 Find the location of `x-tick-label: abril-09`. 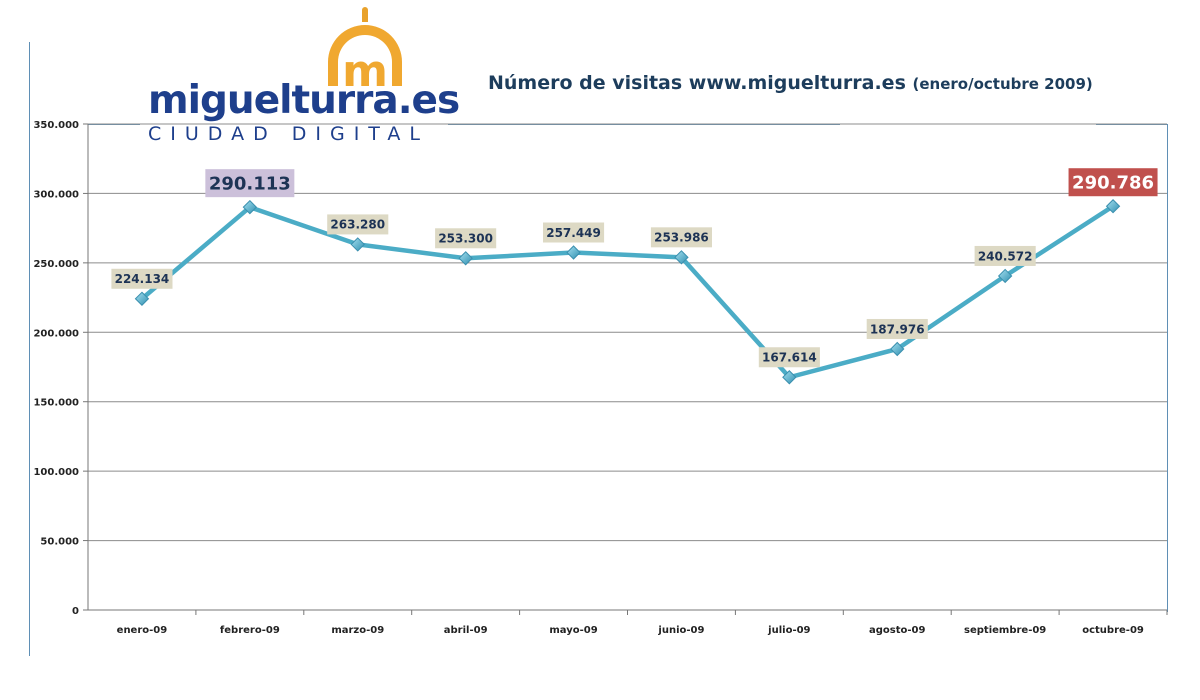

x-tick-label: abril-09 is located at coordinates (466, 630).